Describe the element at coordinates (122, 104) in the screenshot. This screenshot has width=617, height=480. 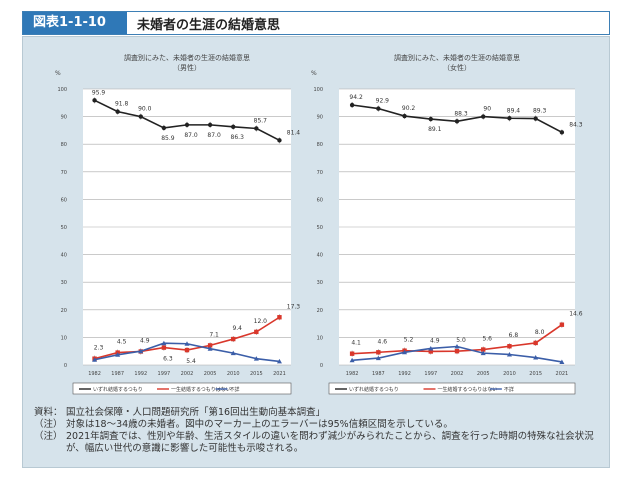
I see `data-label: 91.8` at that location.